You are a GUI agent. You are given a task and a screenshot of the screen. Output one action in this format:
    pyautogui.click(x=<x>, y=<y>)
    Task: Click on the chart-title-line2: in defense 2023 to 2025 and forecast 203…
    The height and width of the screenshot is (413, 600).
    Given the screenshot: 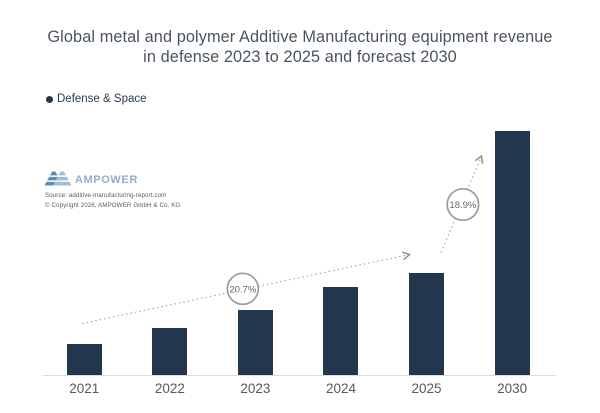 What is the action you would take?
    pyautogui.click(x=300, y=57)
    